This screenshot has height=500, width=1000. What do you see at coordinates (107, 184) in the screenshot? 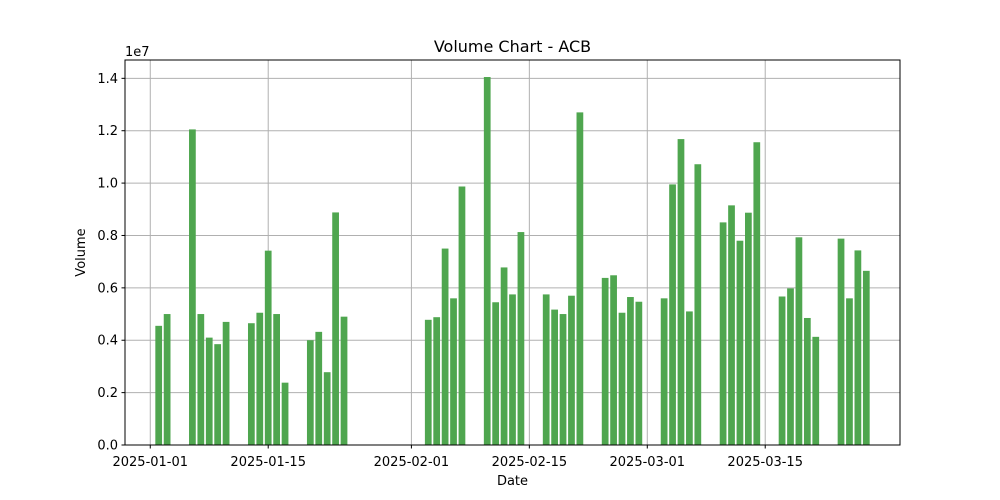
I see `y-tick-label: 1.0` at bounding box center [107, 184].